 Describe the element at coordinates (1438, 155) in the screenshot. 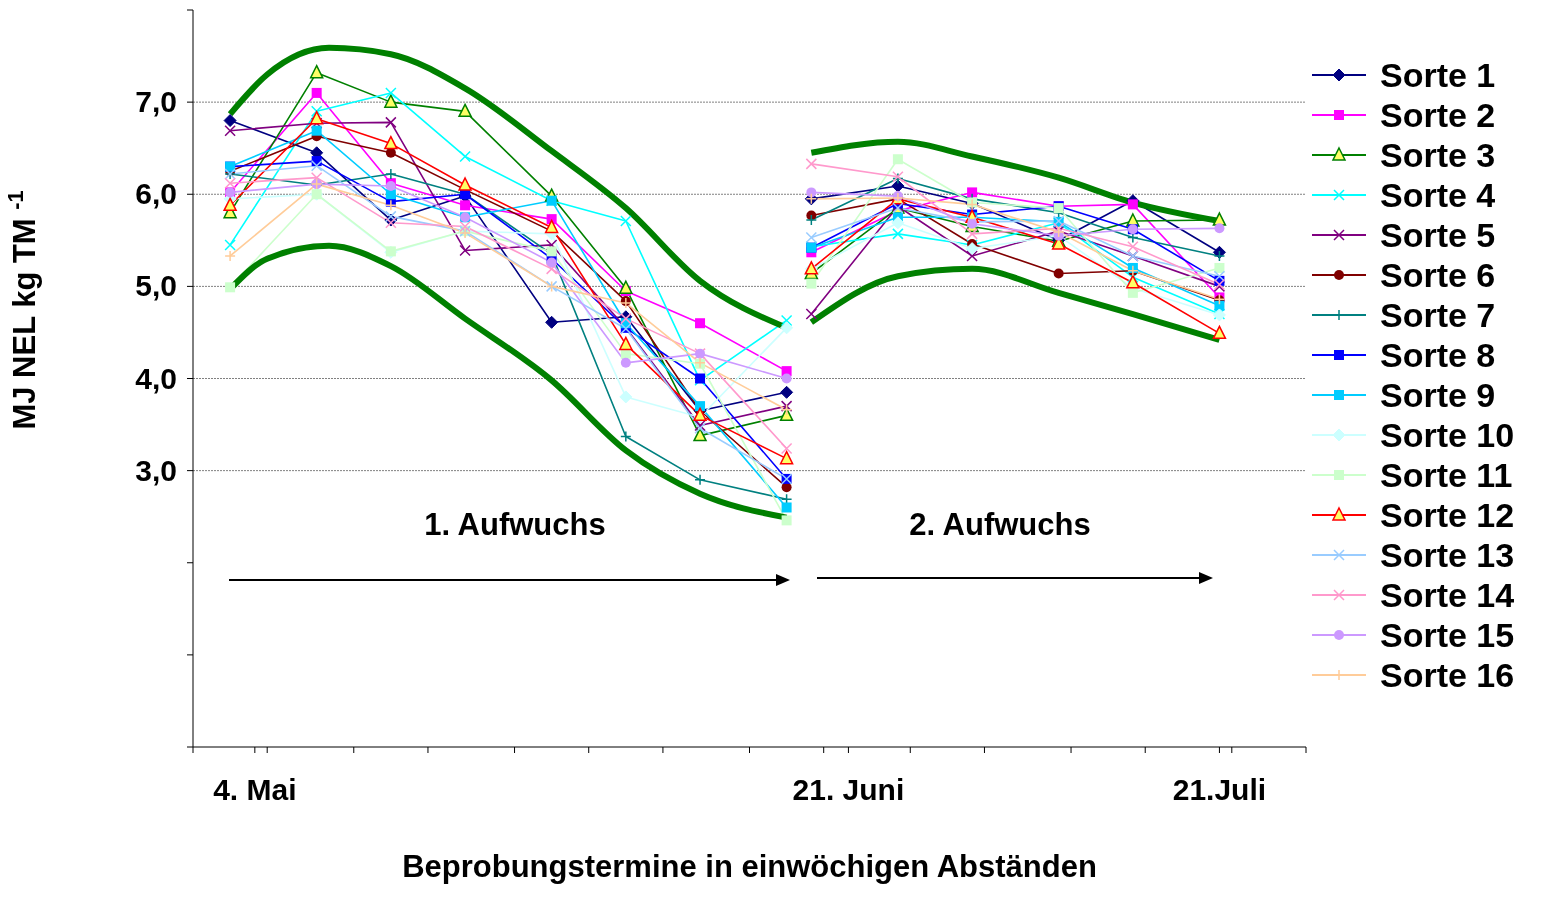

I see `legend-label: Sorte 3` at that location.